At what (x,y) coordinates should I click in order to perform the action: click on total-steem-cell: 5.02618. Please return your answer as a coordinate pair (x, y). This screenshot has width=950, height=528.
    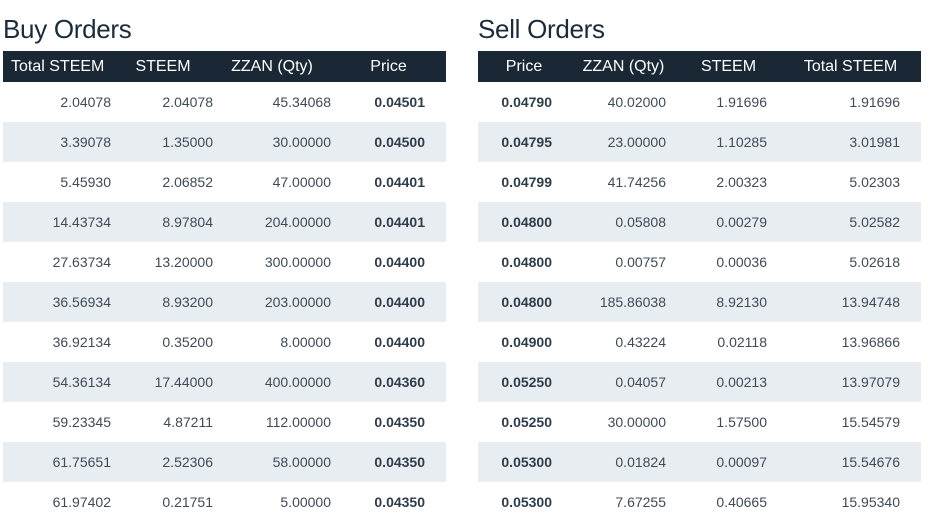
    Looking at the image, I should click on (874, 262).